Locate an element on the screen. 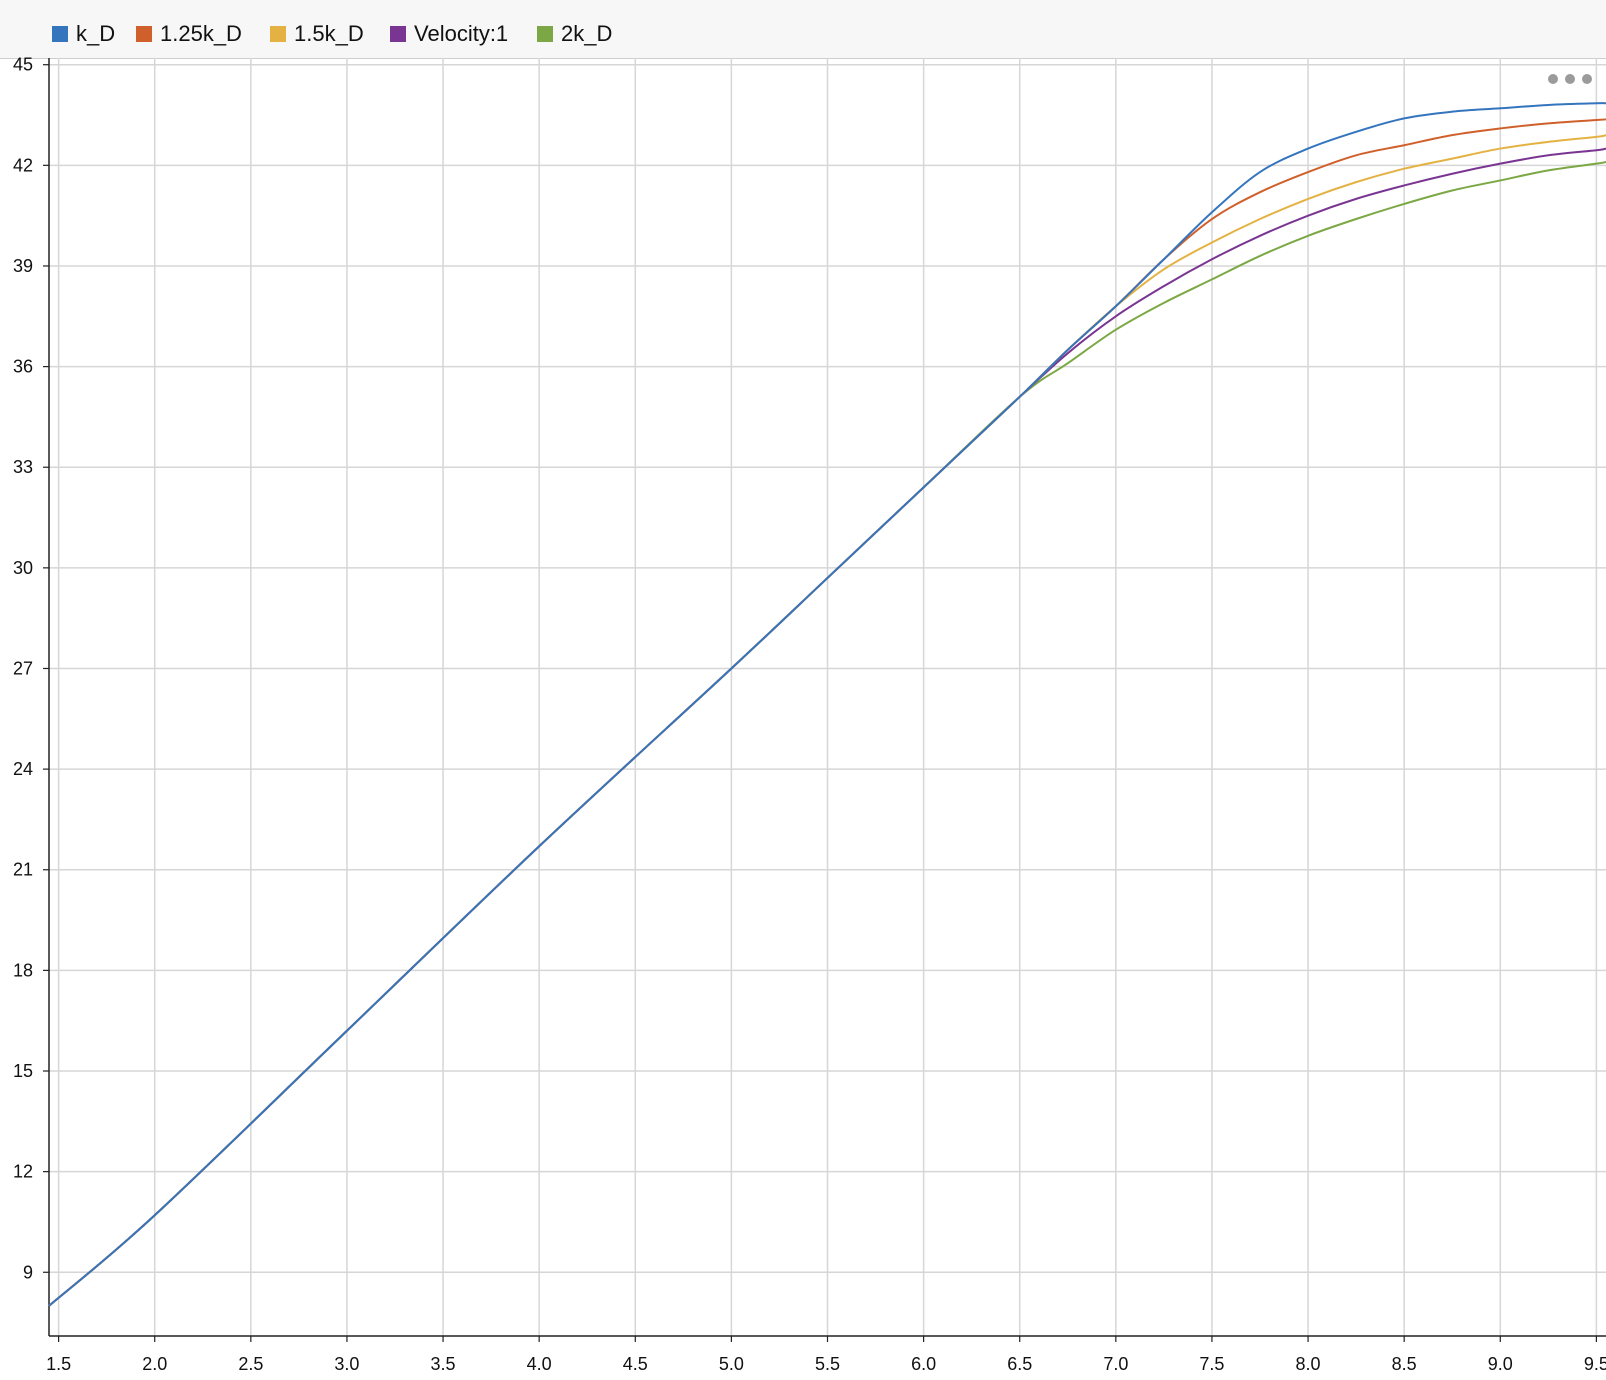  y-tick-label: 9 is located at coordinates (28, 1272).